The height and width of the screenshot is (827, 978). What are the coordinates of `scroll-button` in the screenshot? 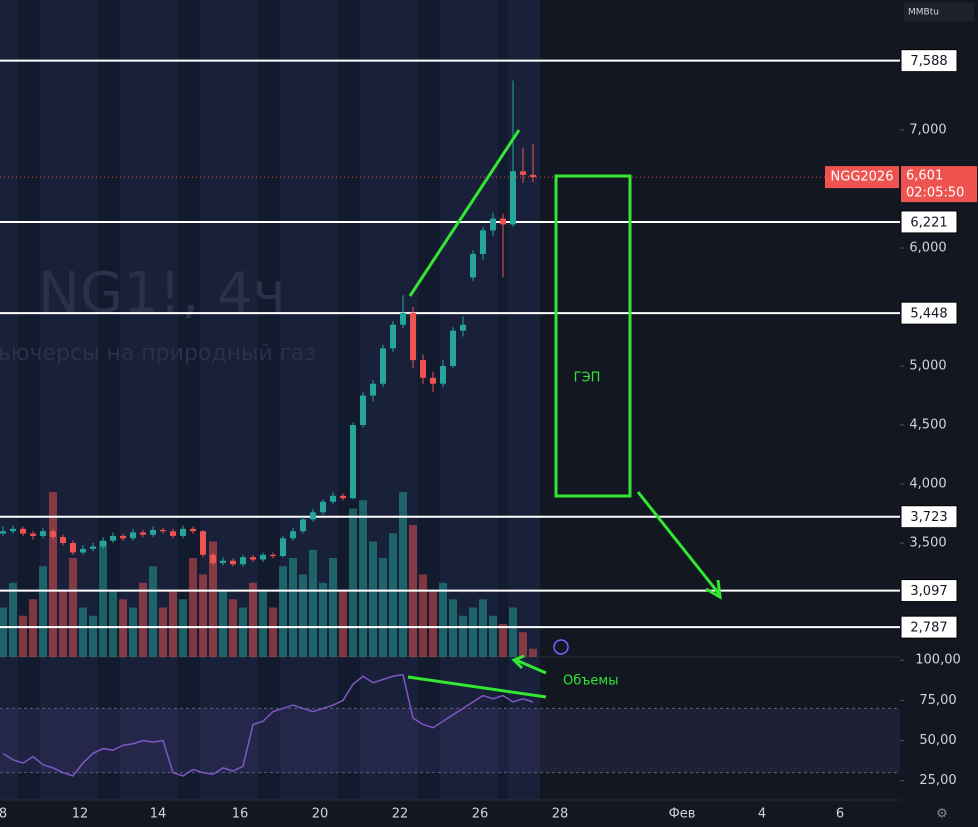 It's located at (561, 647).